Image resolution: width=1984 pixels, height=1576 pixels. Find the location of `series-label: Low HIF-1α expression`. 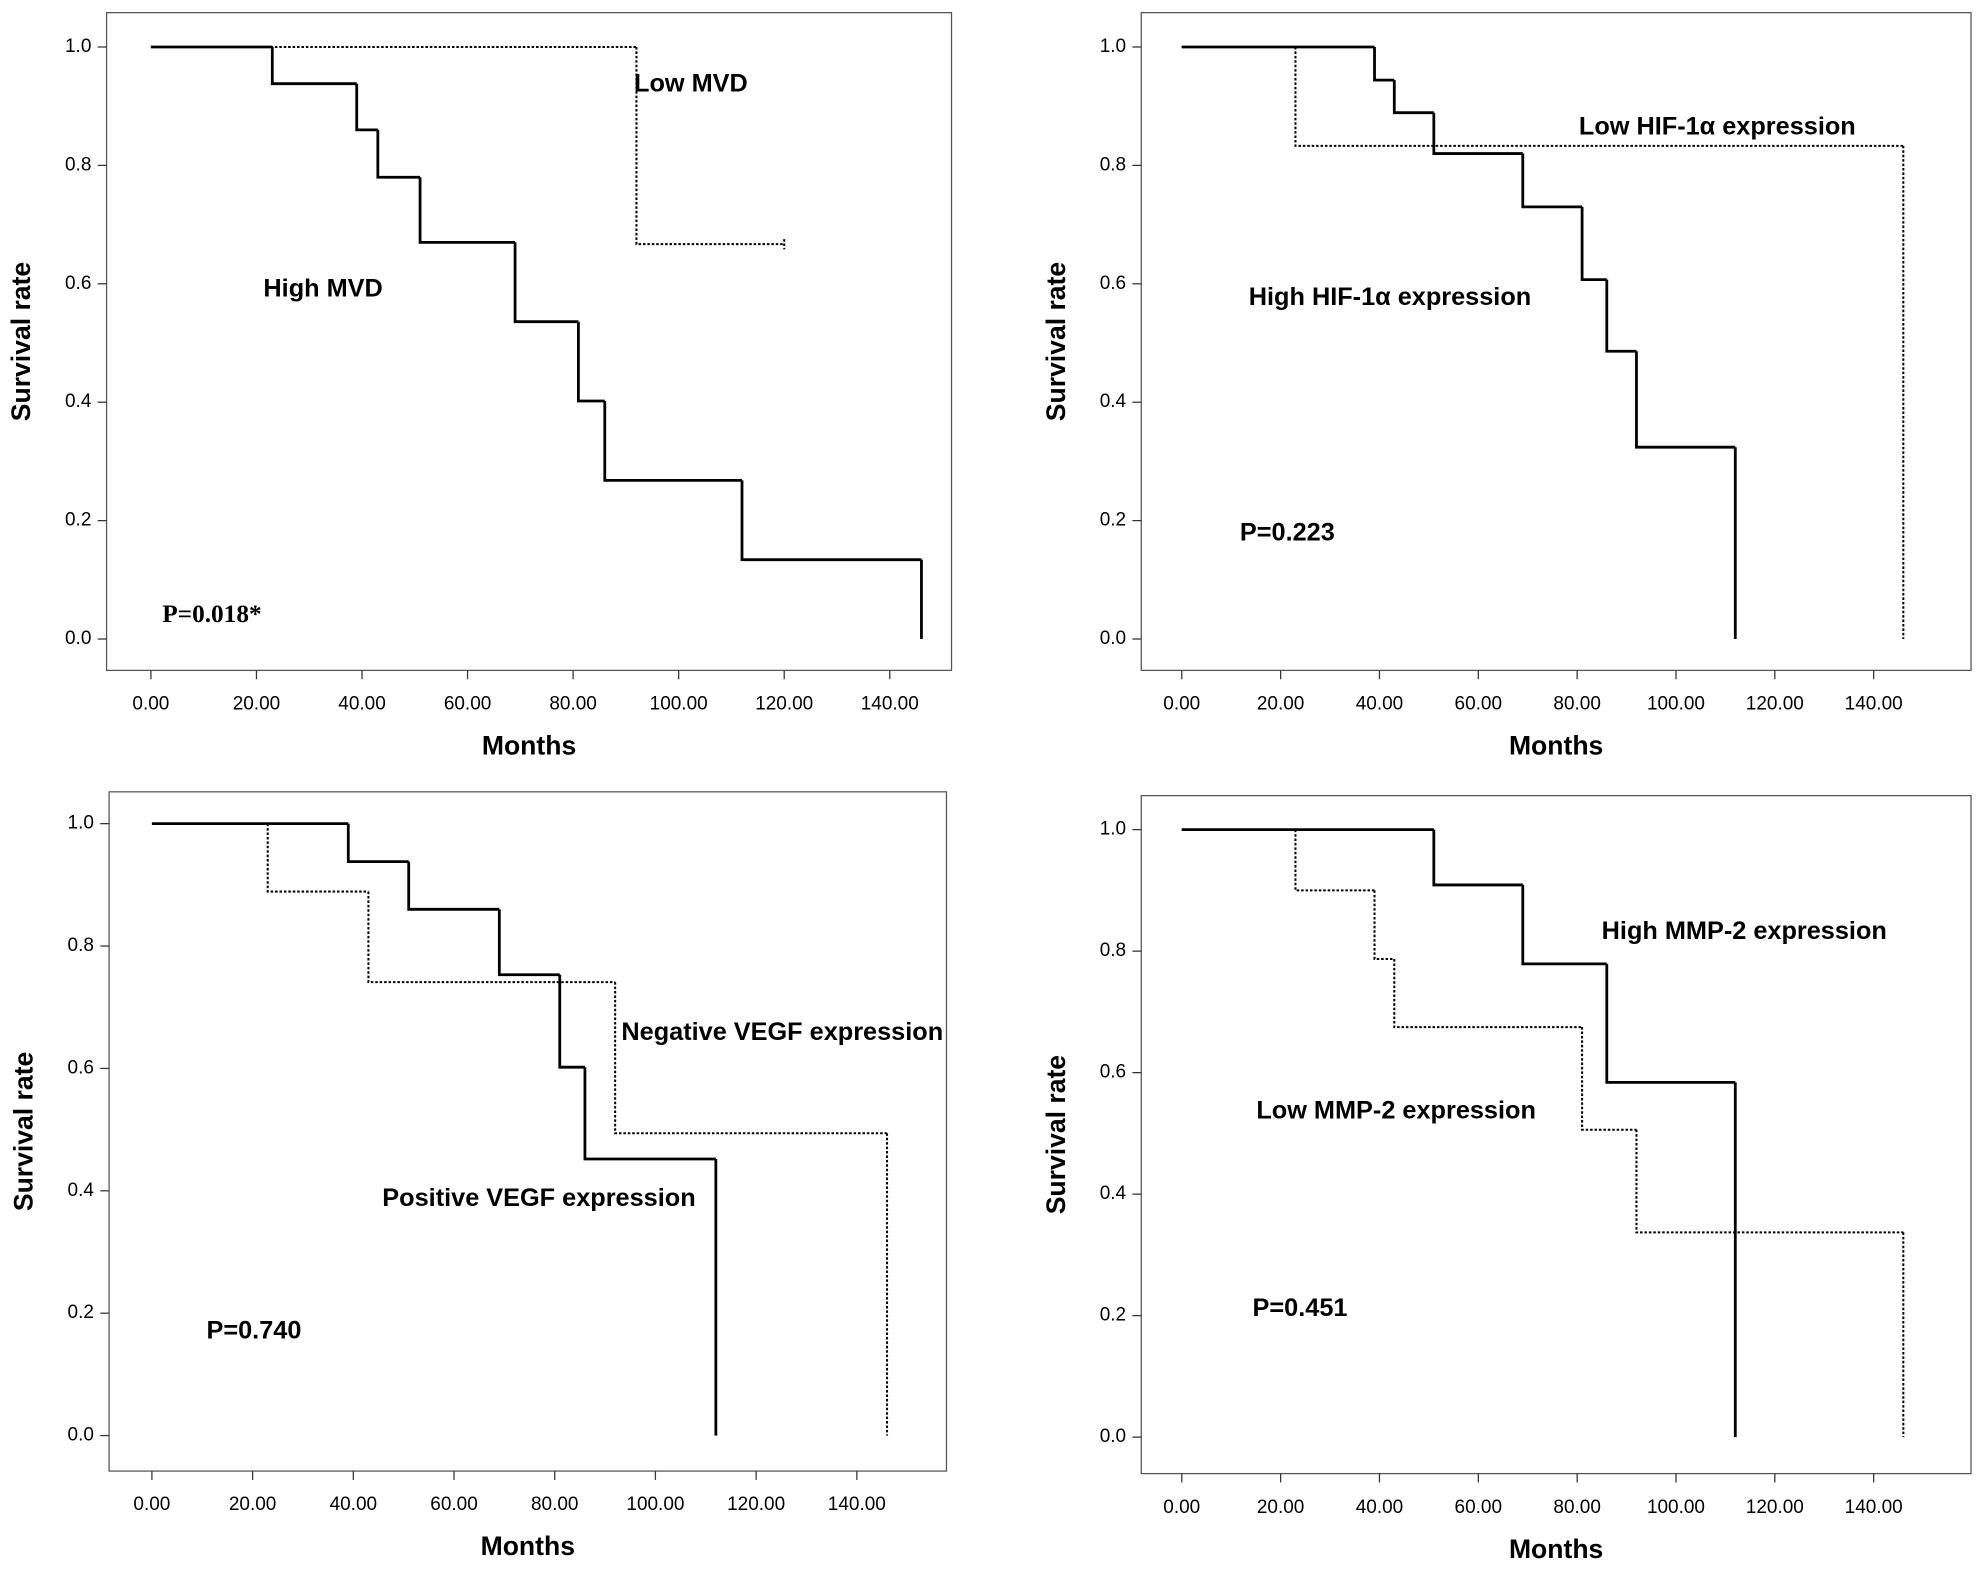

series-label: Low HIF-1α expression is located at coordinates (1717, 126).